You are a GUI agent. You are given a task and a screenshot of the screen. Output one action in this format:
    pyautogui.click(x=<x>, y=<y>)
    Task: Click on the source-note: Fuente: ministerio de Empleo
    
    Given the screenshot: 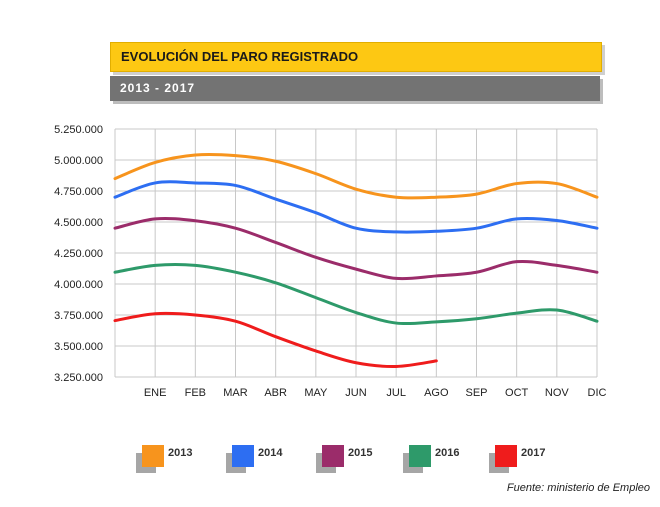 What is the action you would take?
    pyautogui.click(x=578, y=488)
    